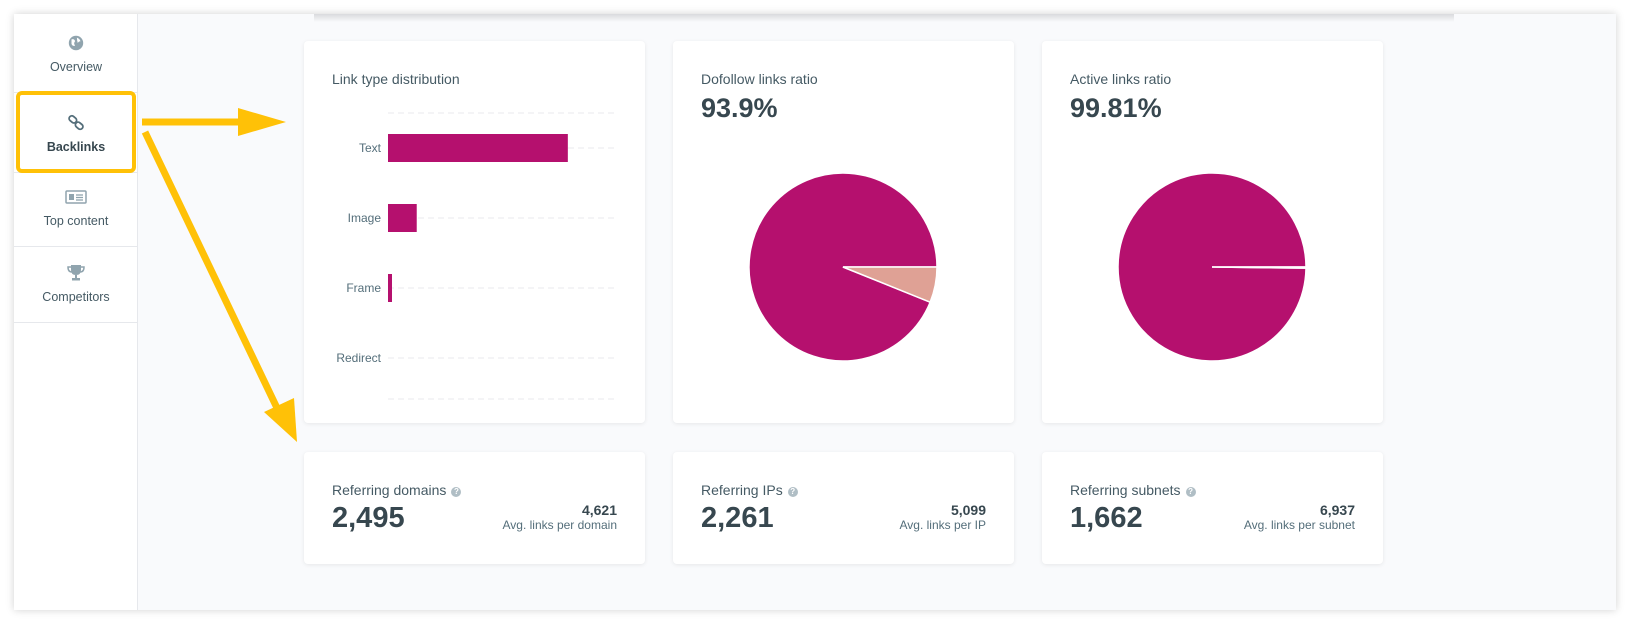 This screenshot has width=1630, height=625. What do you see at coordinates (884, 18) in the screenshot?
I see `top-shadow` at bounding box center [884, 18].